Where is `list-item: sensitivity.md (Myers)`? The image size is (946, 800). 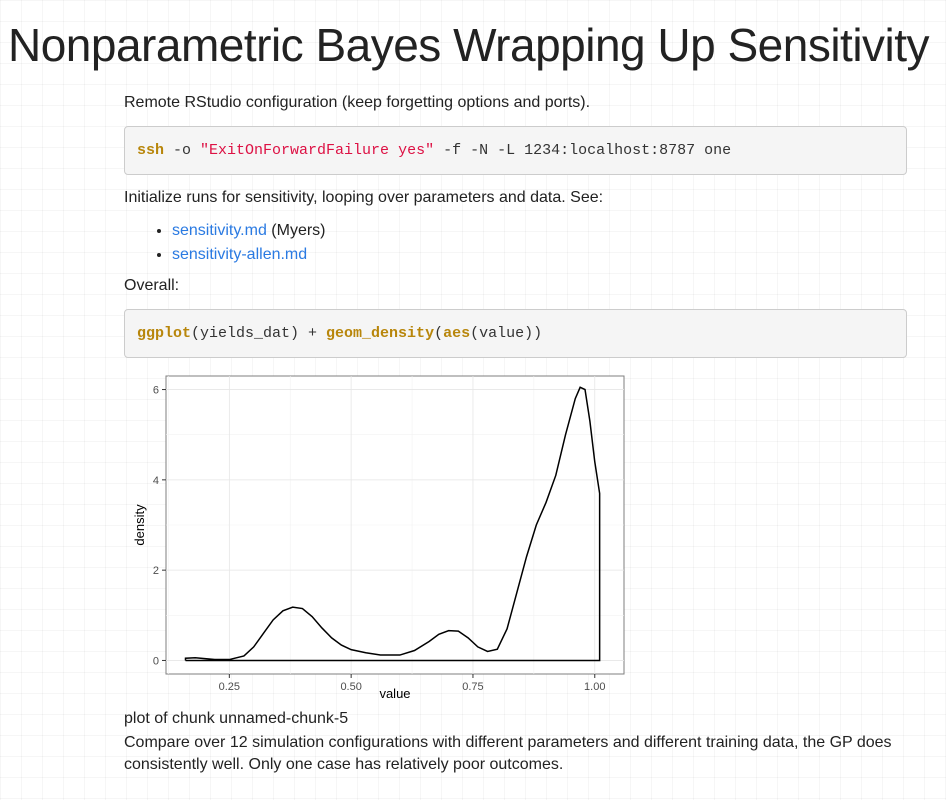 list-item: sensitivity.md (Myers) is located at coordinates (539, 231).